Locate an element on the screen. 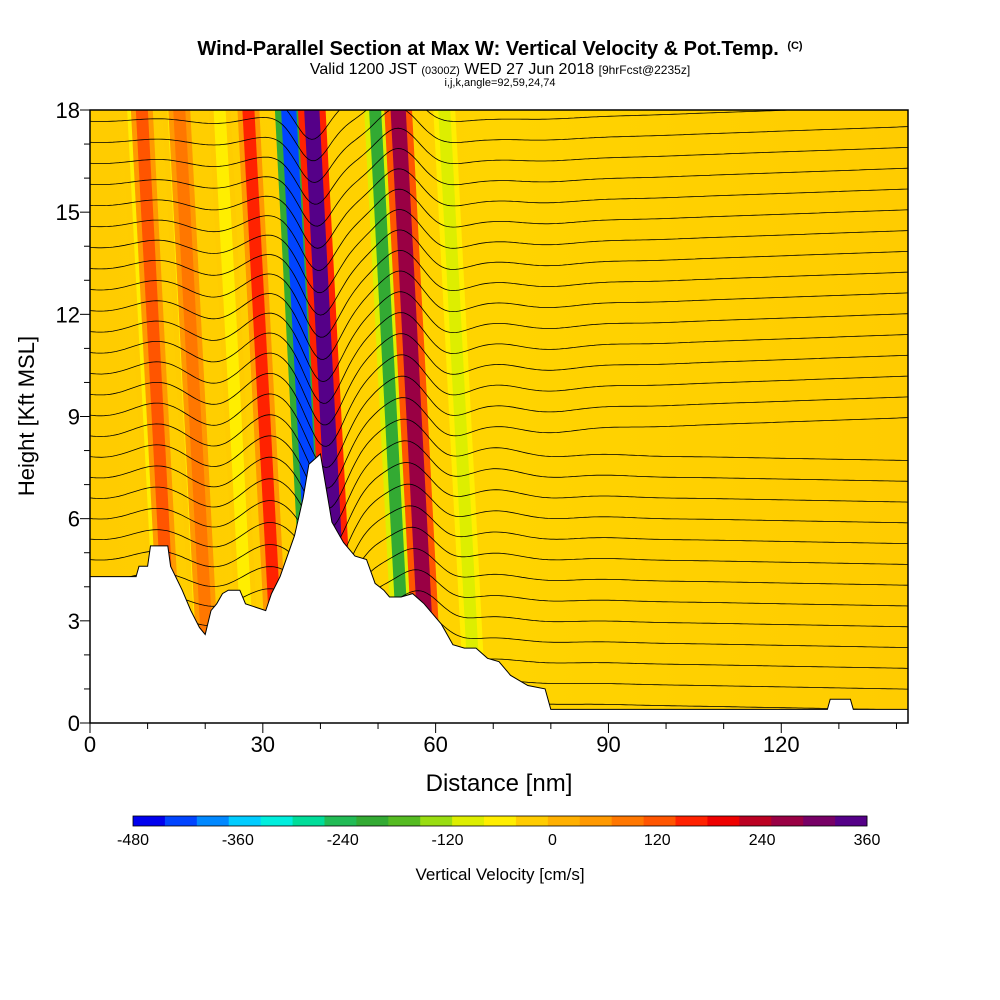 Image resolution: width=1000 pixels, height=1000 pixels. x-tick-label: 60 is located at coordinates (435, 744).